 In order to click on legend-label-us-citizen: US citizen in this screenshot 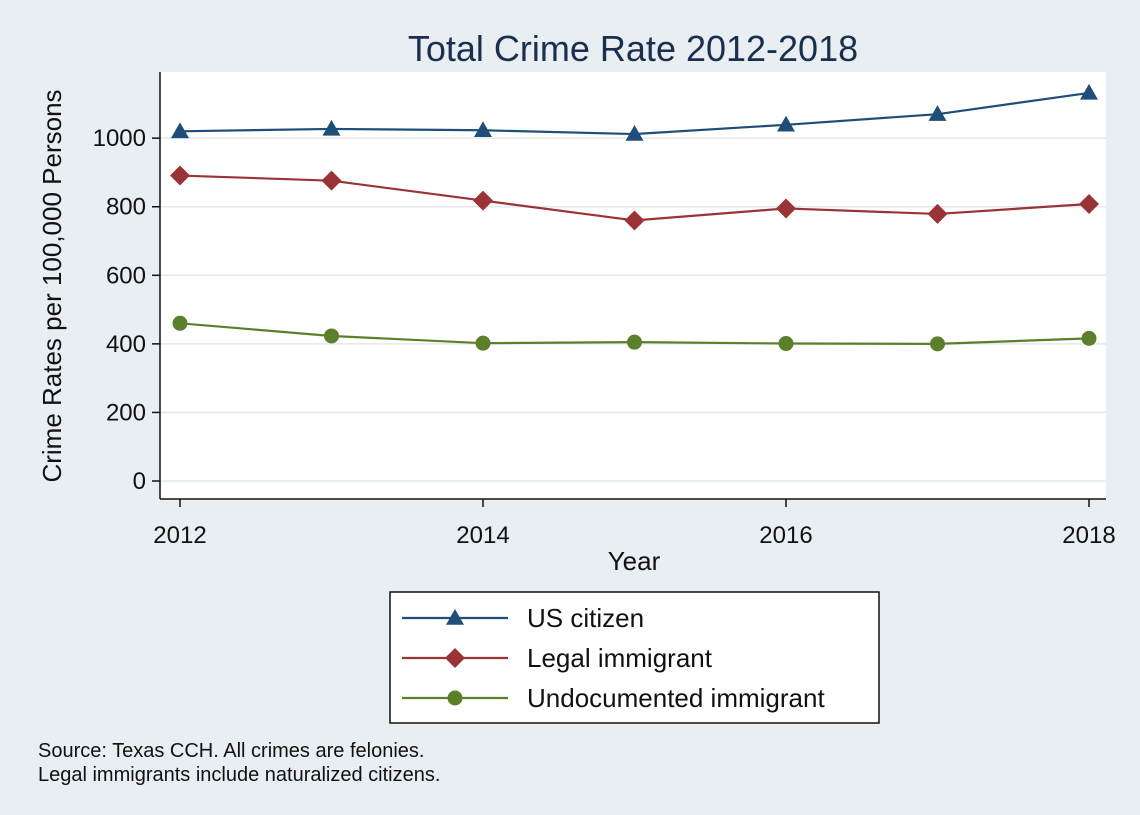, I will do `click(585, 618)`.